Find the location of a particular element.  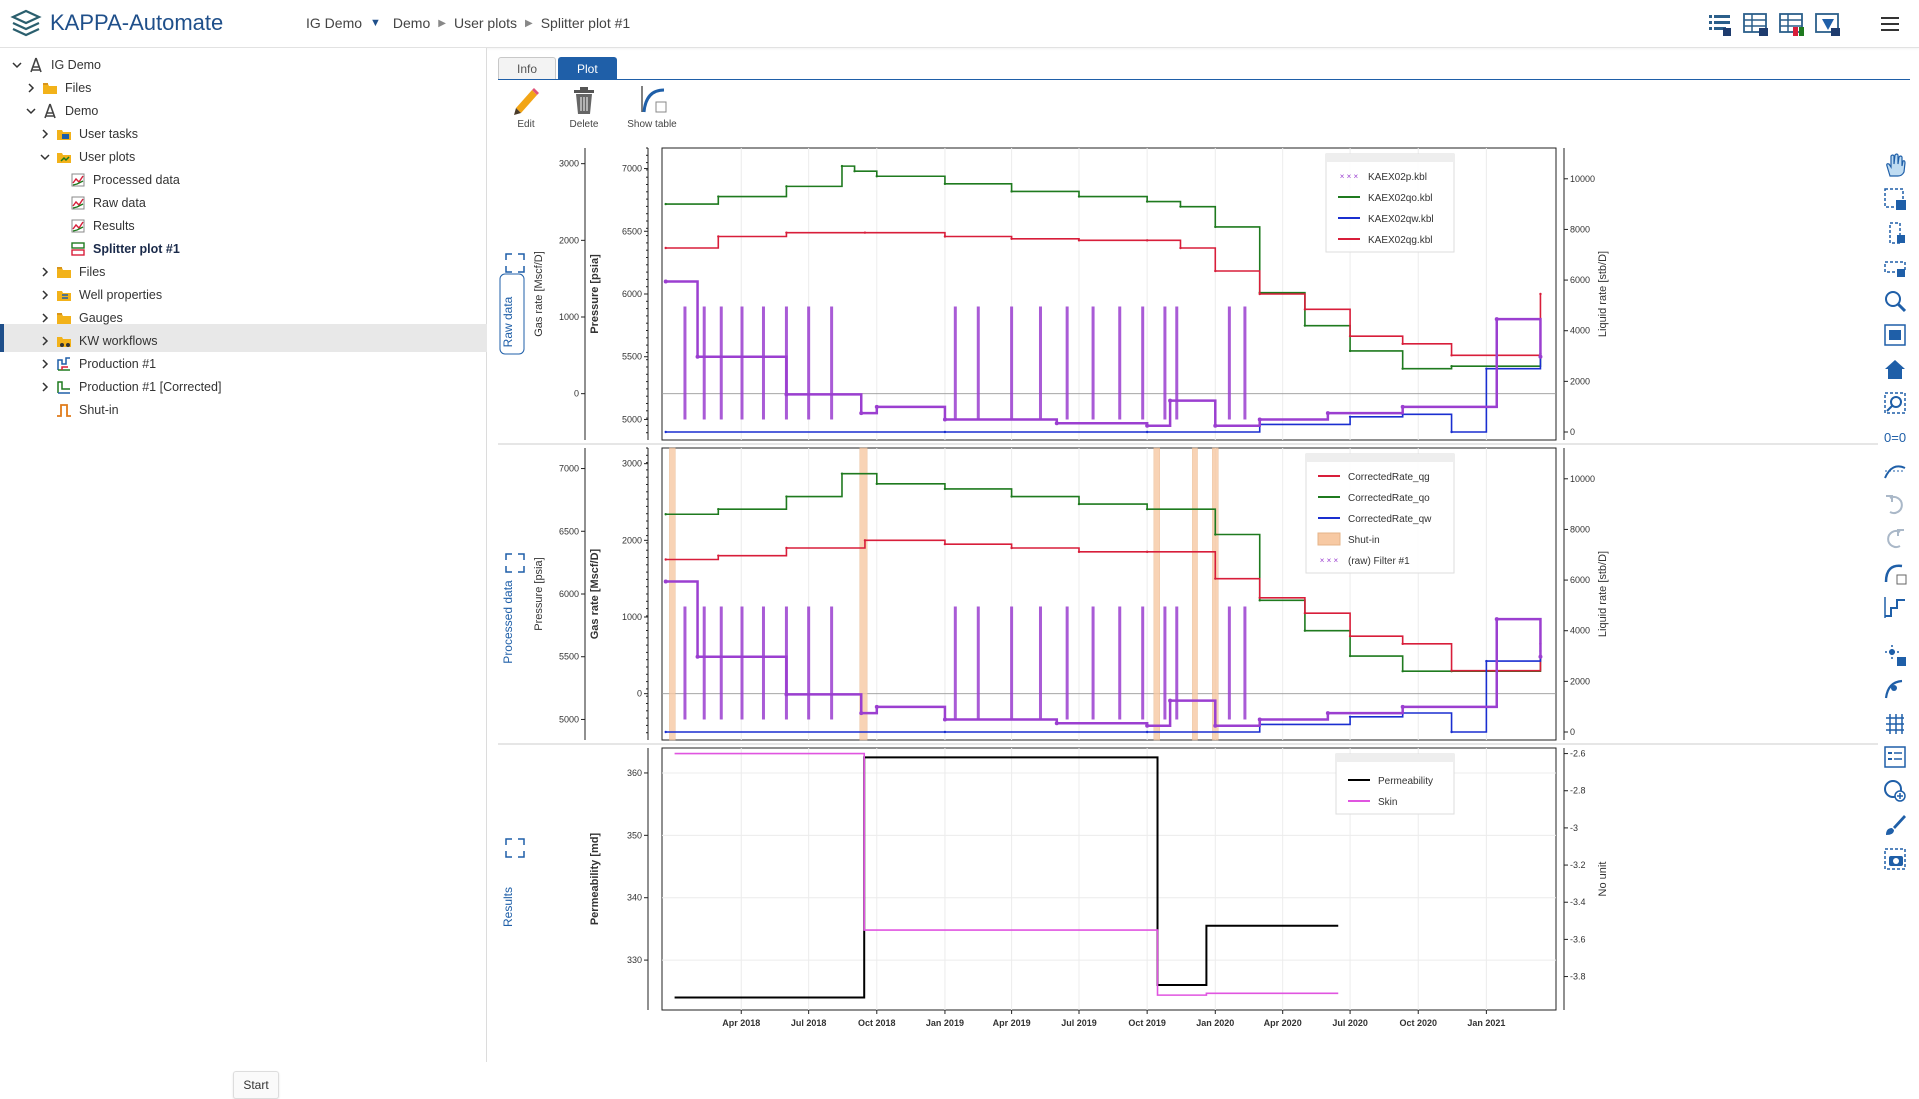

legend-label: CorrectedRate_qg is located at coordinates (1389, 477).